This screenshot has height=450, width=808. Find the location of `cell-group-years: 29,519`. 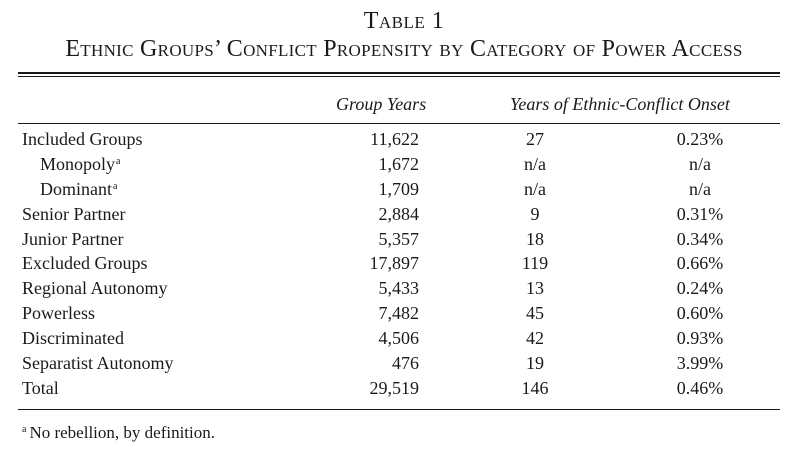

cell-group-years: 29,519 is located at coordinates (394, 387).